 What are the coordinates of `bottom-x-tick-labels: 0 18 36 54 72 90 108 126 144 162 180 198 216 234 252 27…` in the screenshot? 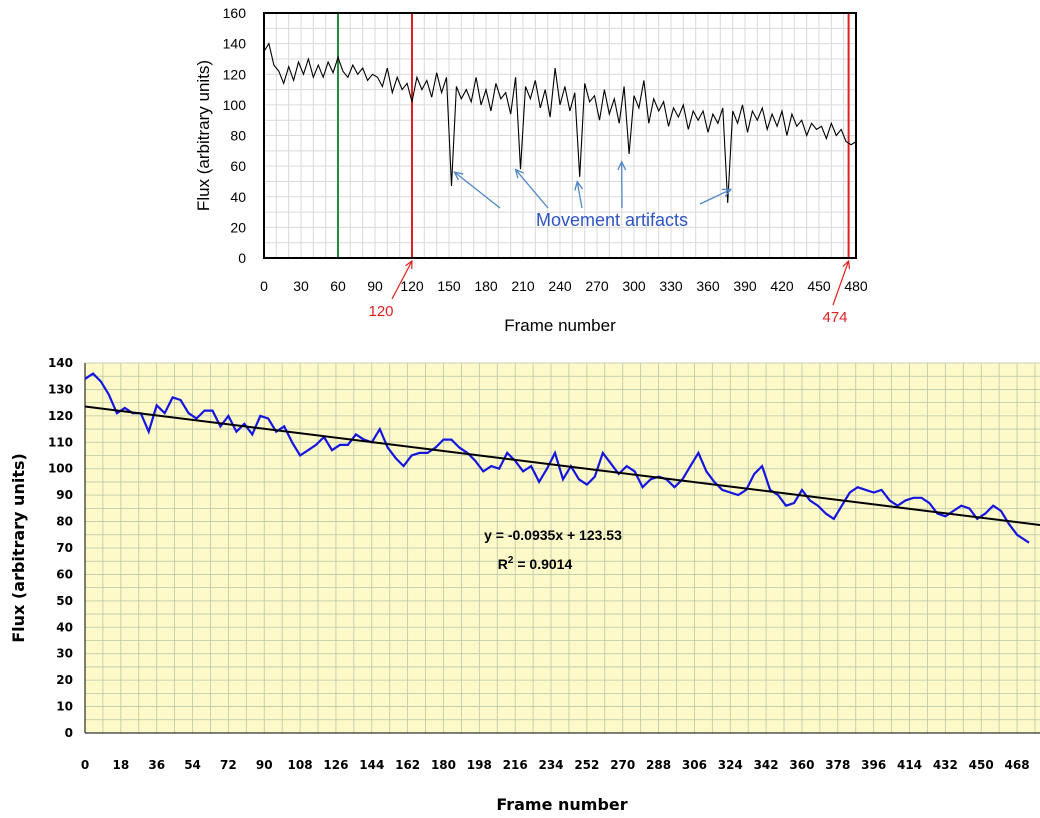 It's located at (555, 765).